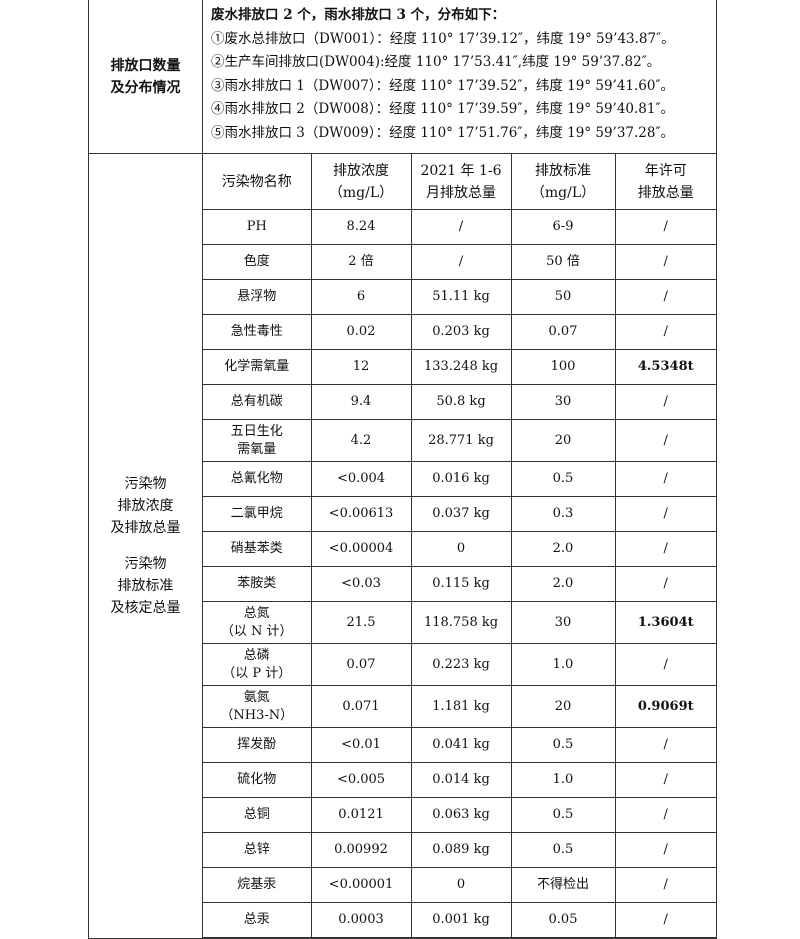  Describe the element at coordinates (461, 622) in the screenshot. I see `total-cell: 118.758 kg` at that location.